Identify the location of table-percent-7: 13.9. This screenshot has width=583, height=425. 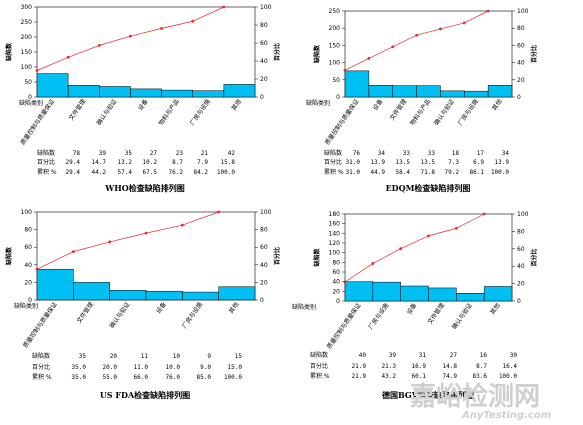
(502, 162).